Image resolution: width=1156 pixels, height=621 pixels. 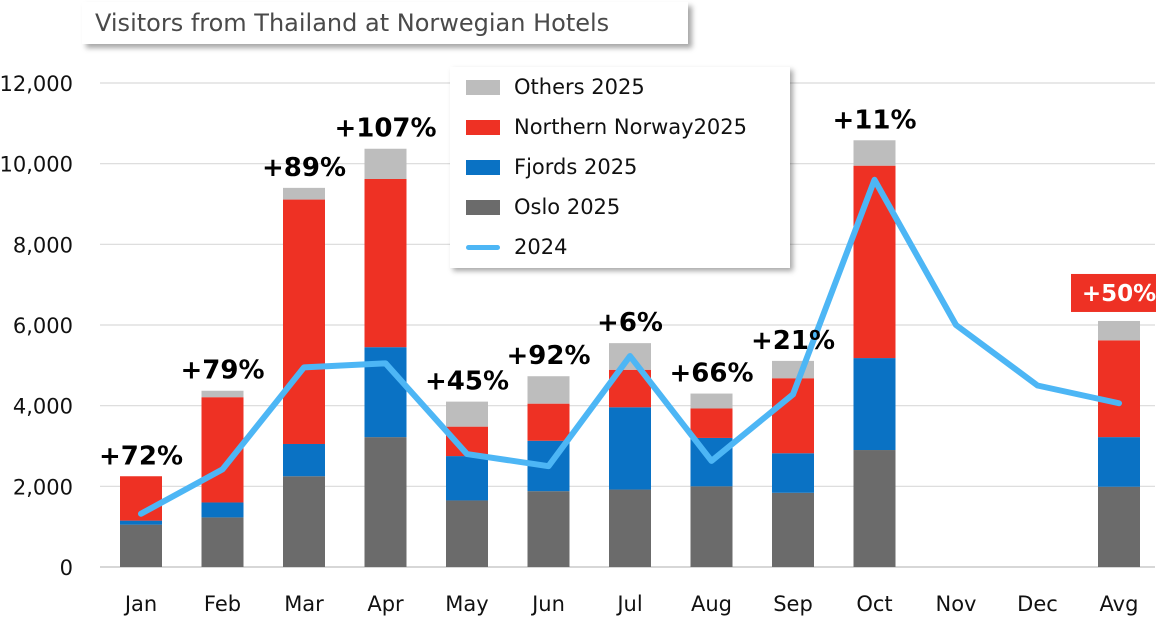 What do you see at coordinates (1119, 294) in the screenshot?
I see `annotation-label: +50%` at bounding box center [1119, 294].